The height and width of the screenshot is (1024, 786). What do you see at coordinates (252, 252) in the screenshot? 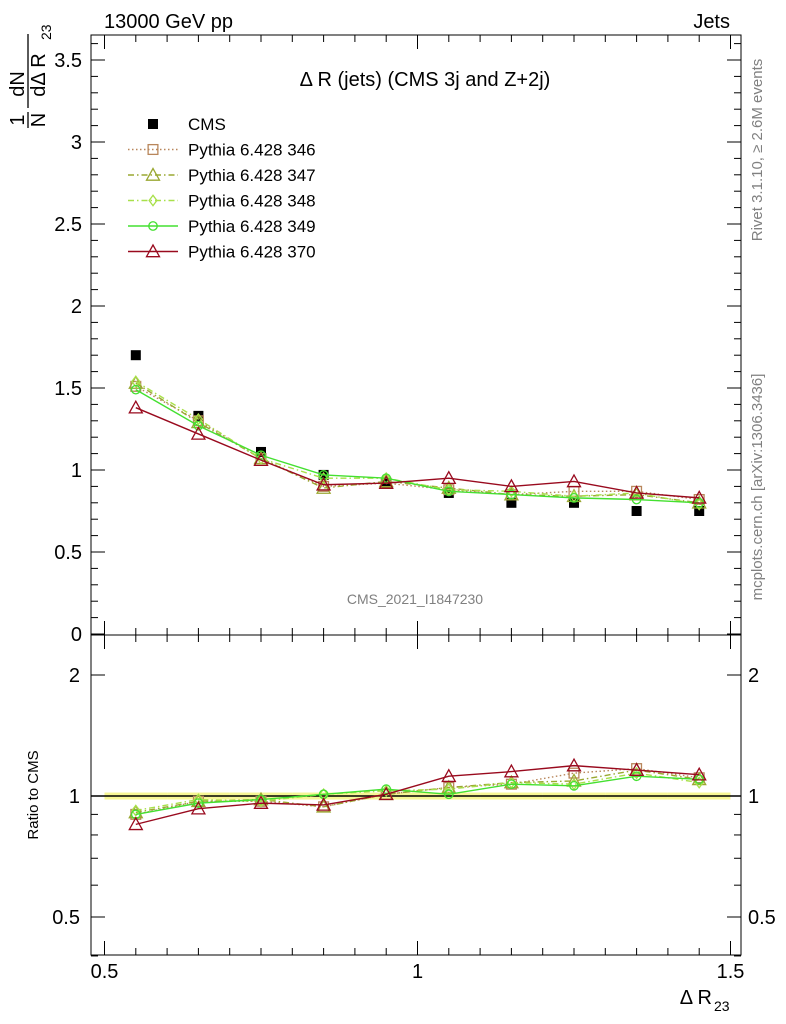
I see `legend-label: Pythia 6.428 370` at bounding box center [252, 252].